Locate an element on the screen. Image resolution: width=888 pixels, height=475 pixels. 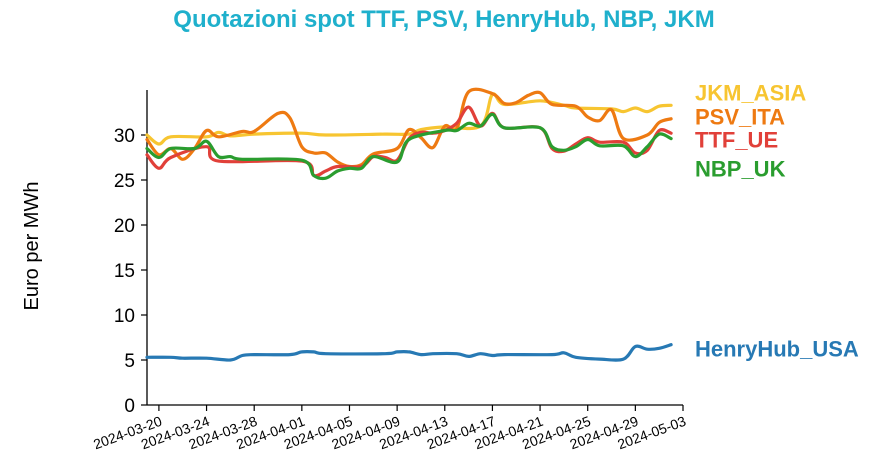
y-axis-label: Euro per MWh is located at coordinates (32, 246).